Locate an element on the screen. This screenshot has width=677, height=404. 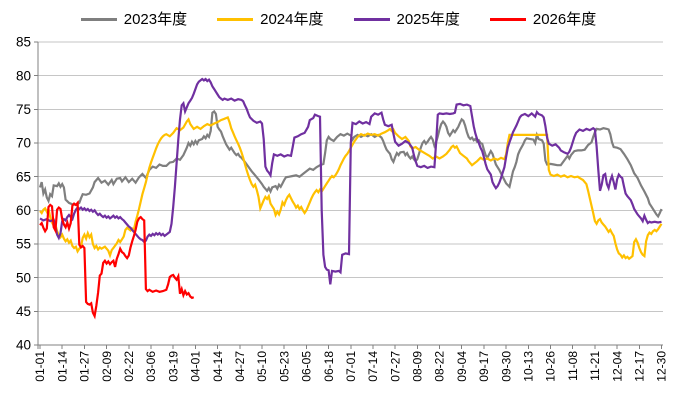
x-axis-label: 06-18 is located at coordinates (329, 366).